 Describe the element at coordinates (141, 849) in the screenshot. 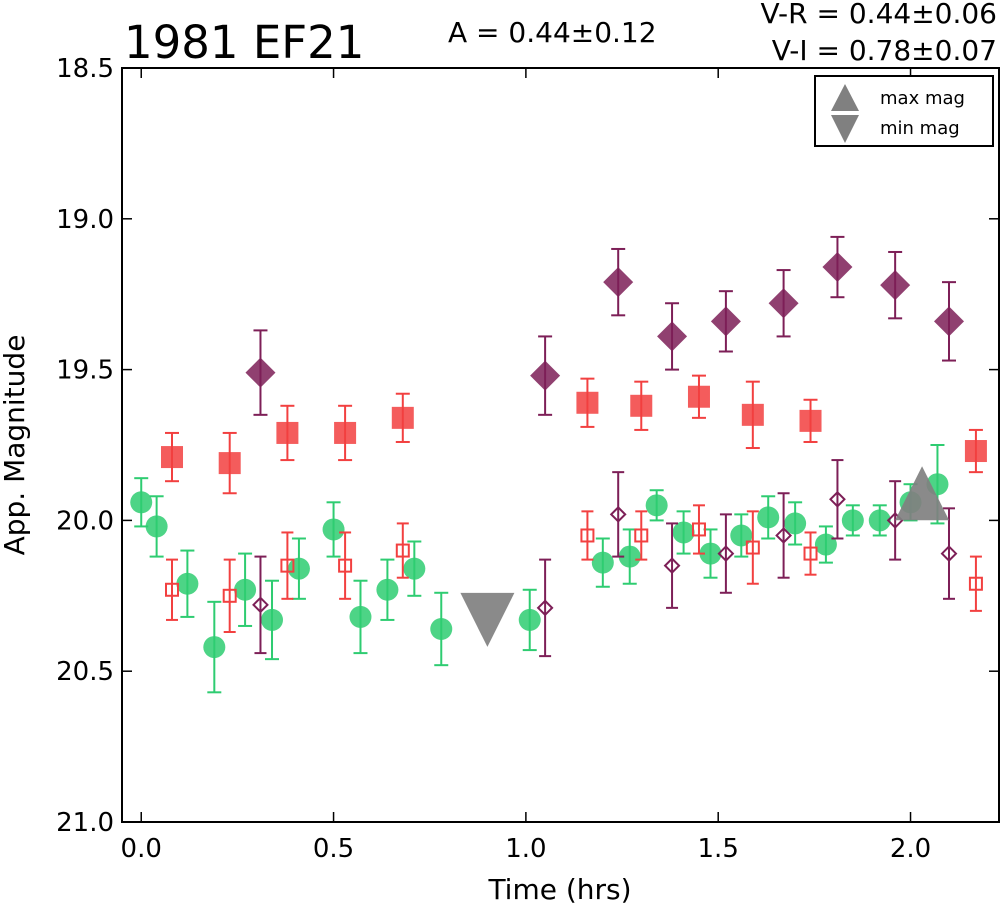

I see `x-tick-label: 0.0` at that location.